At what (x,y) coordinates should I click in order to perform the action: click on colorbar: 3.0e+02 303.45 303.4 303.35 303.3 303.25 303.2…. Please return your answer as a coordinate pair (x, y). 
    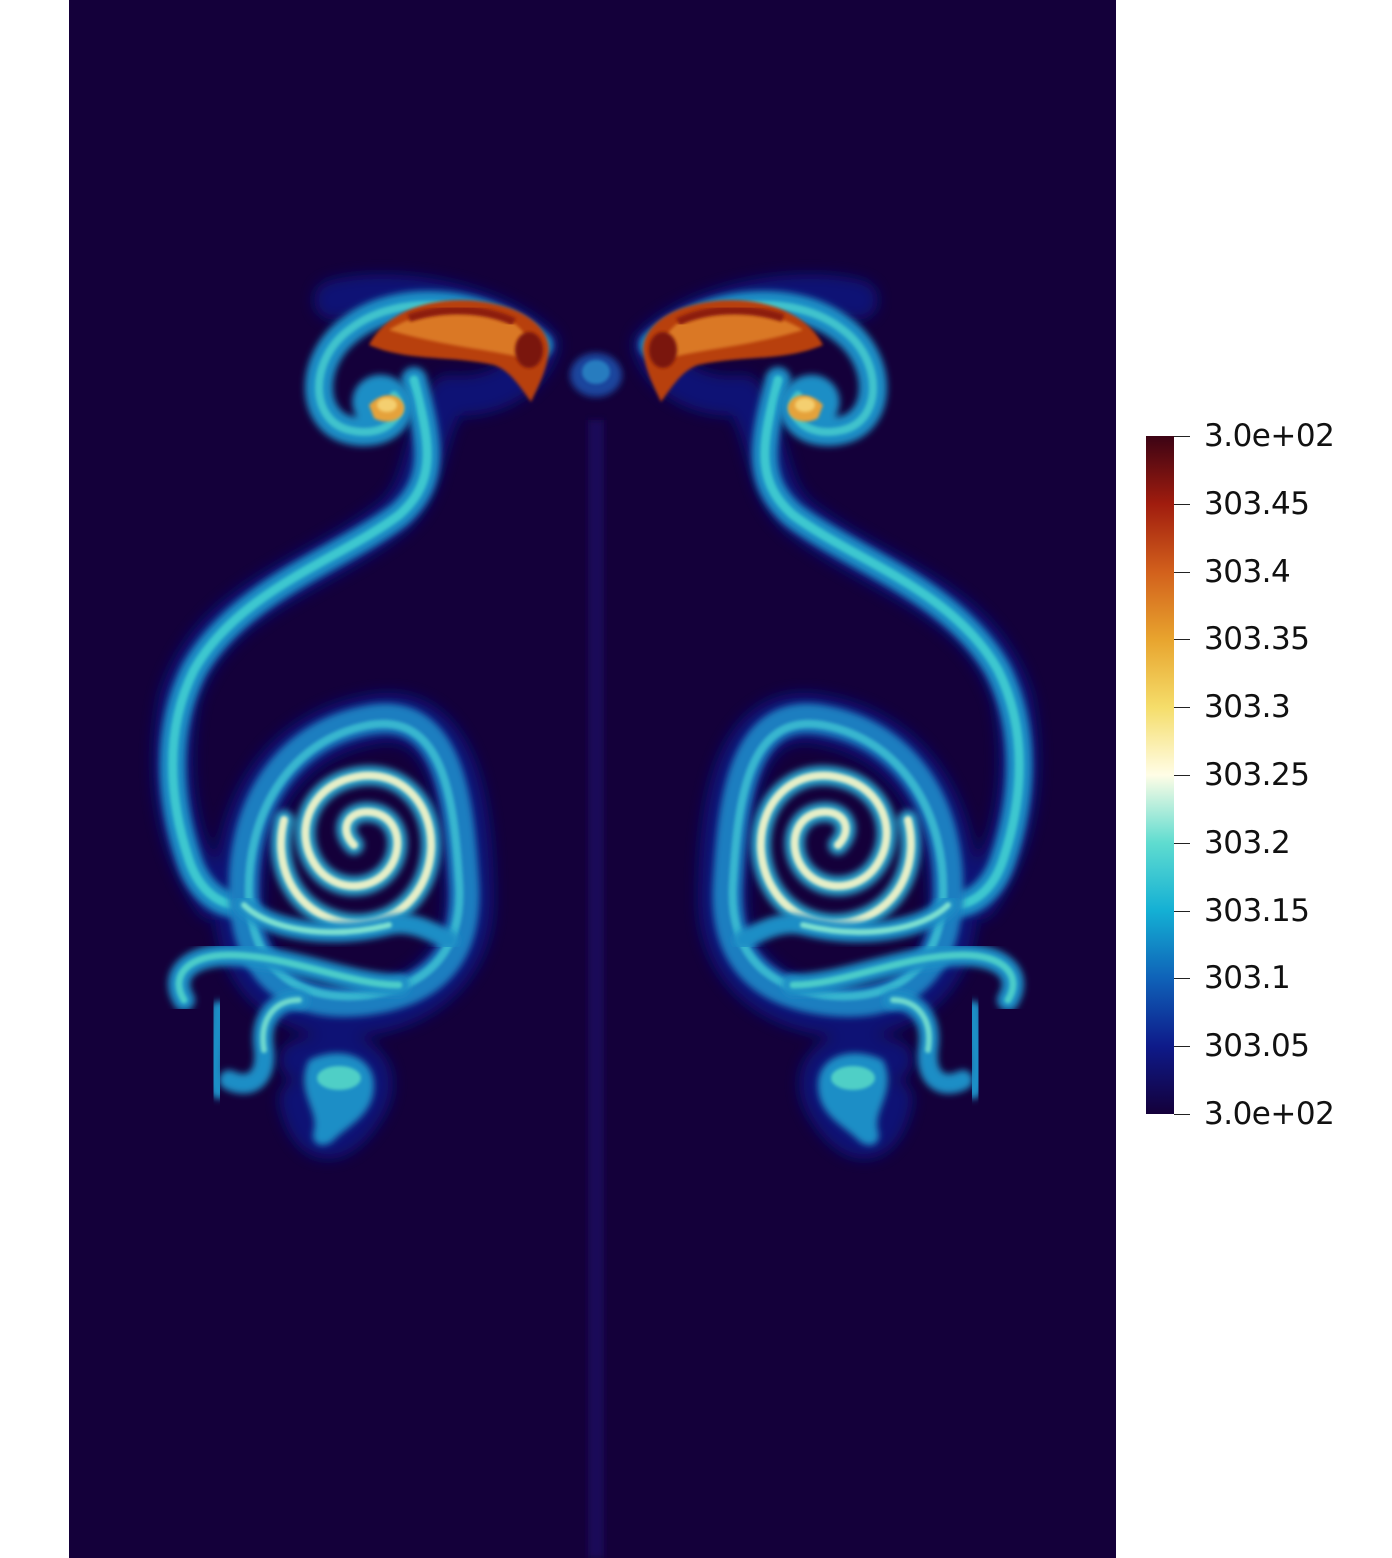
    Looking at the image, I should click on (1240, 775).